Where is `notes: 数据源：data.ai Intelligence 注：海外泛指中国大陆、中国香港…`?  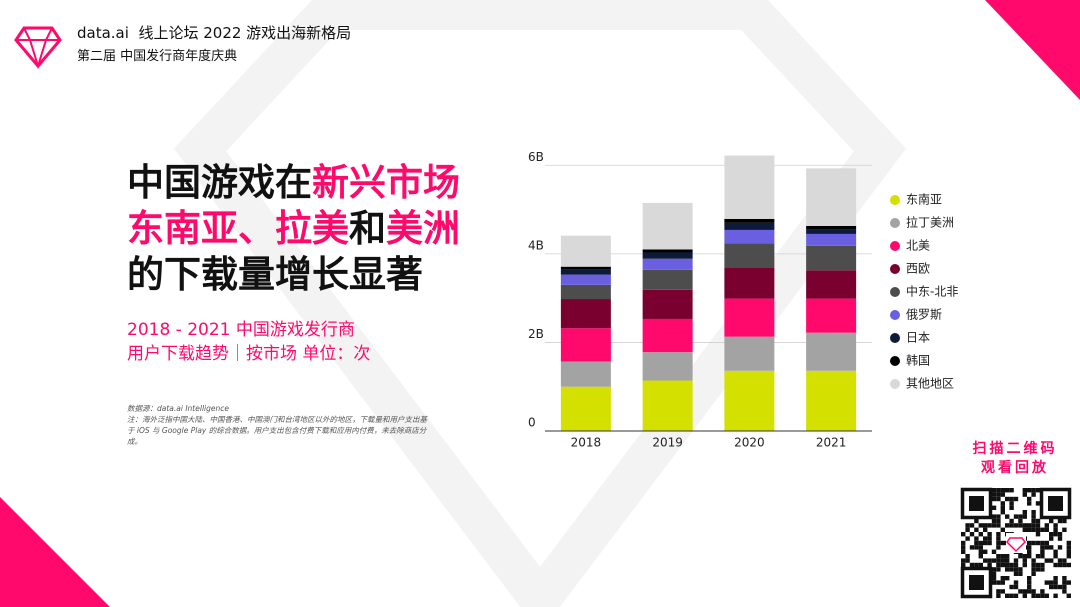
notes: 数据源：data.ai Intelligence 注：海外泛指中国大陆、中国香港… is located at coordinates (277, 425).